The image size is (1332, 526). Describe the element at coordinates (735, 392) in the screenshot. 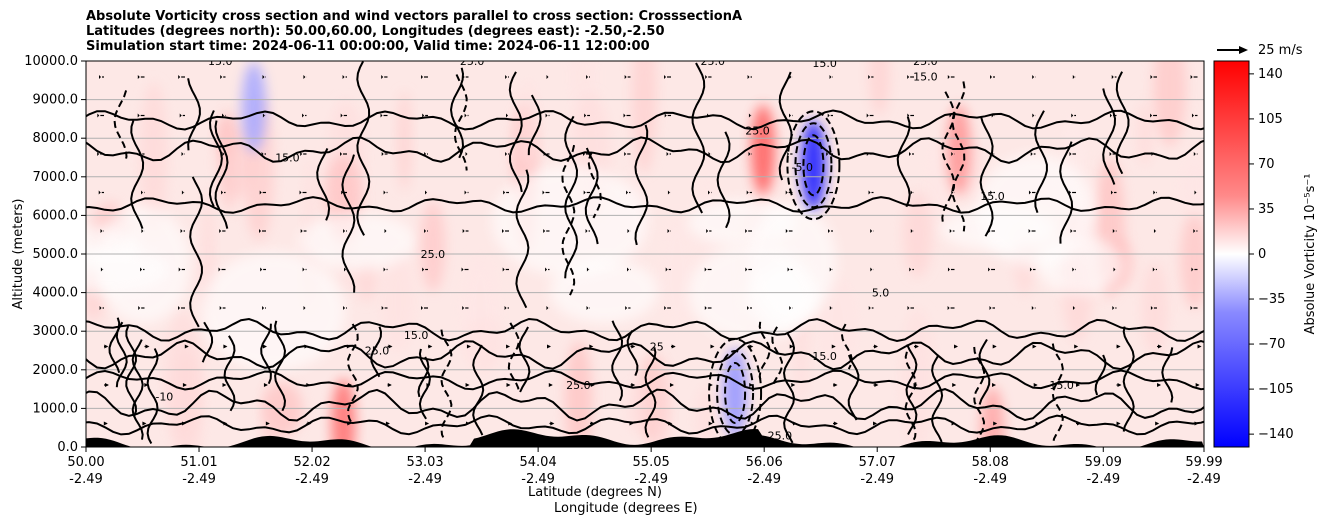

I see `contour-vortex` at that location.